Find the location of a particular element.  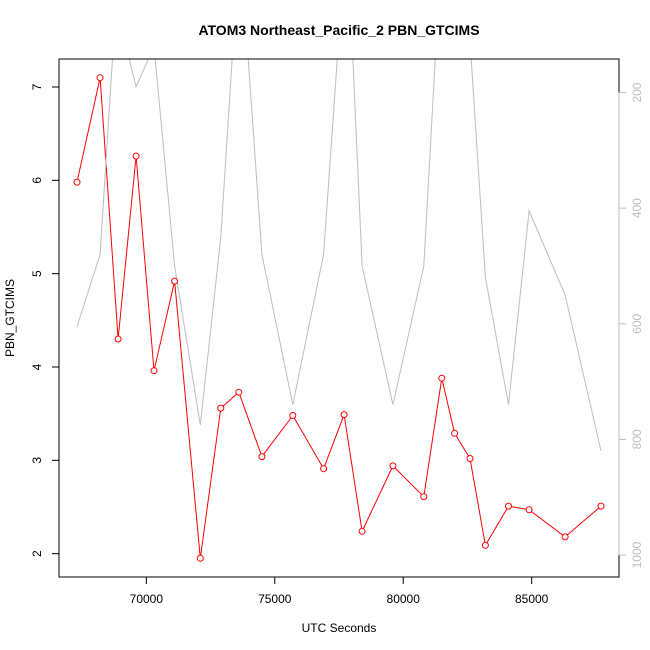

y-tick-label: 5 is located at coordinates (37, 273).